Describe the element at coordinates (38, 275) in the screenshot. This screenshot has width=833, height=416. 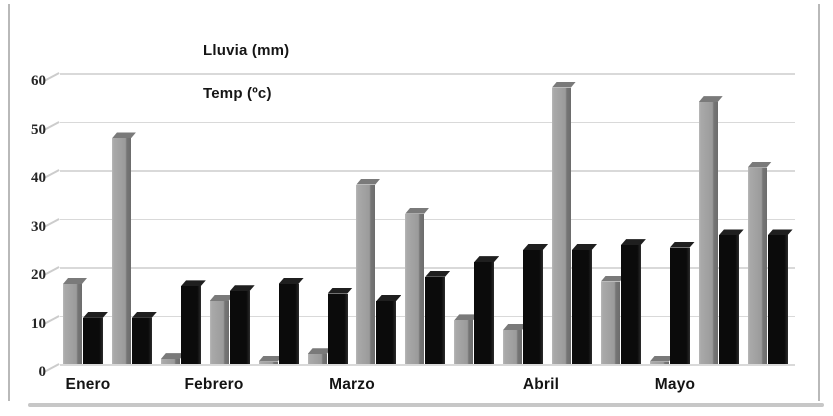
I see `y-tick-label: 20` at that location.